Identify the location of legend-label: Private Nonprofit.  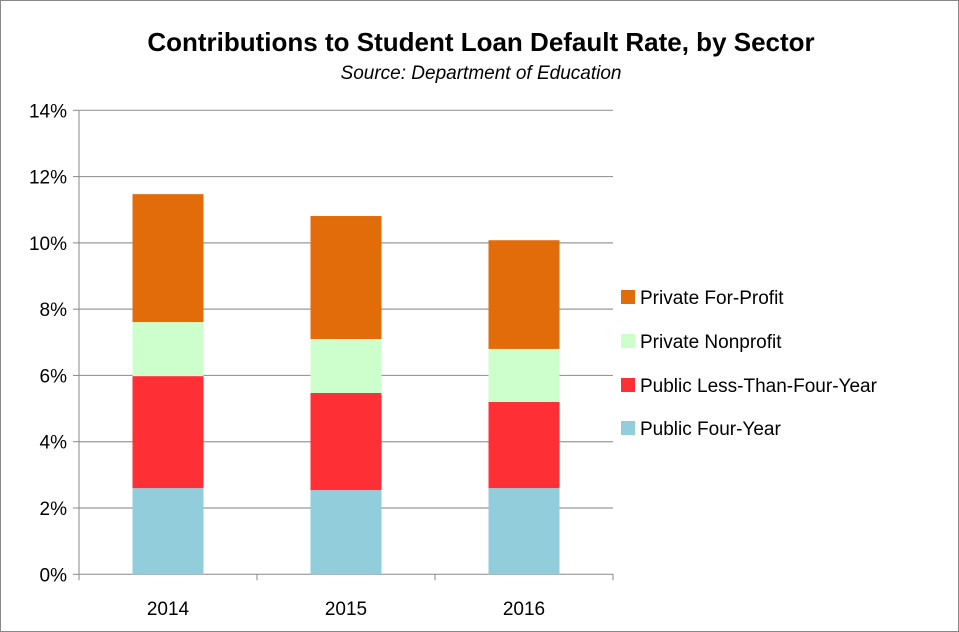
(711, 342).